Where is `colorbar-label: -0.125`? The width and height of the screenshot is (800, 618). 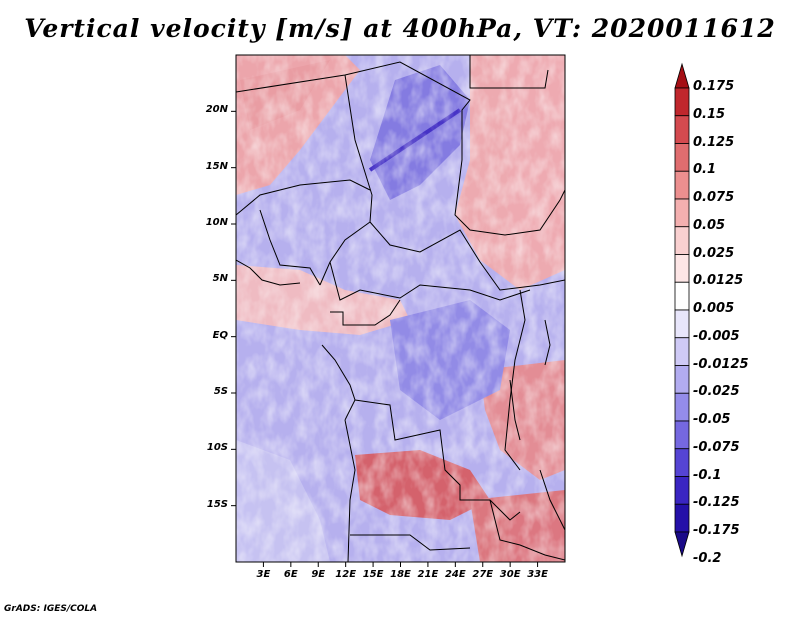
colorbar-label: -0.125 is located at coordinates (716, 503).